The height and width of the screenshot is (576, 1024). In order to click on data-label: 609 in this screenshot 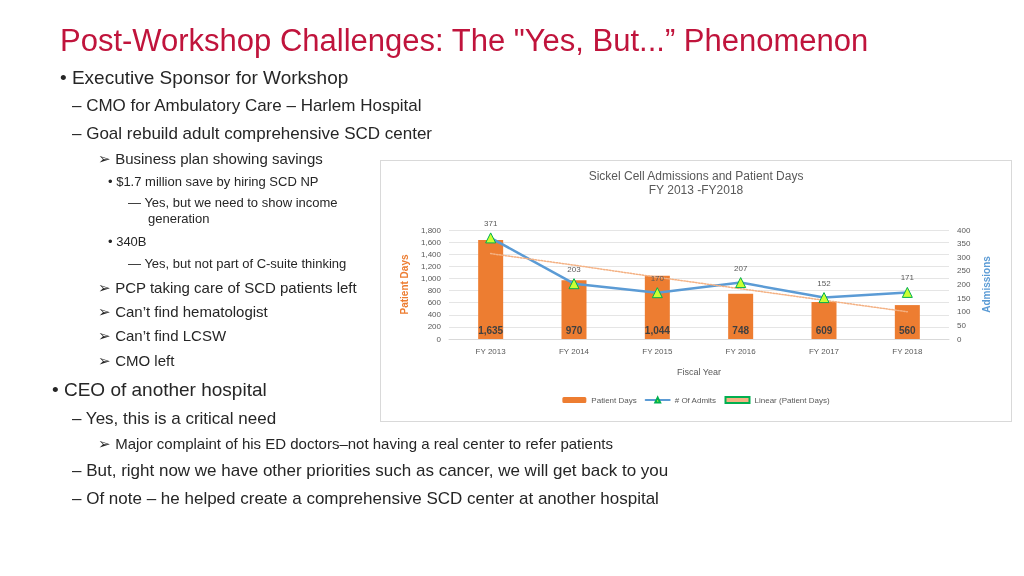, I will do `click(824, 330)`.